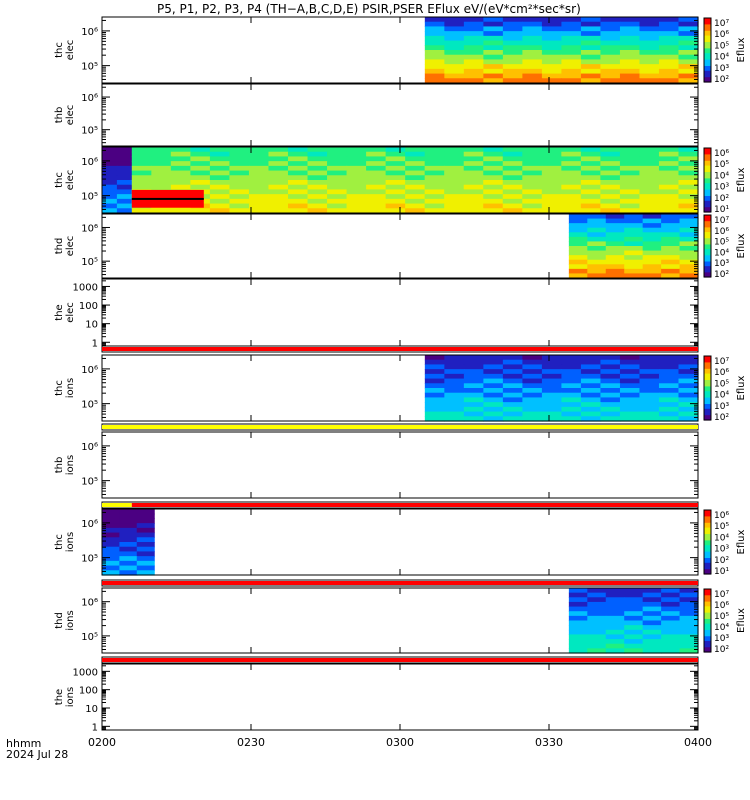 This screenshot has width=750, height=800. I want to click on panel-7-colorbar-cell, so click(707, 519).